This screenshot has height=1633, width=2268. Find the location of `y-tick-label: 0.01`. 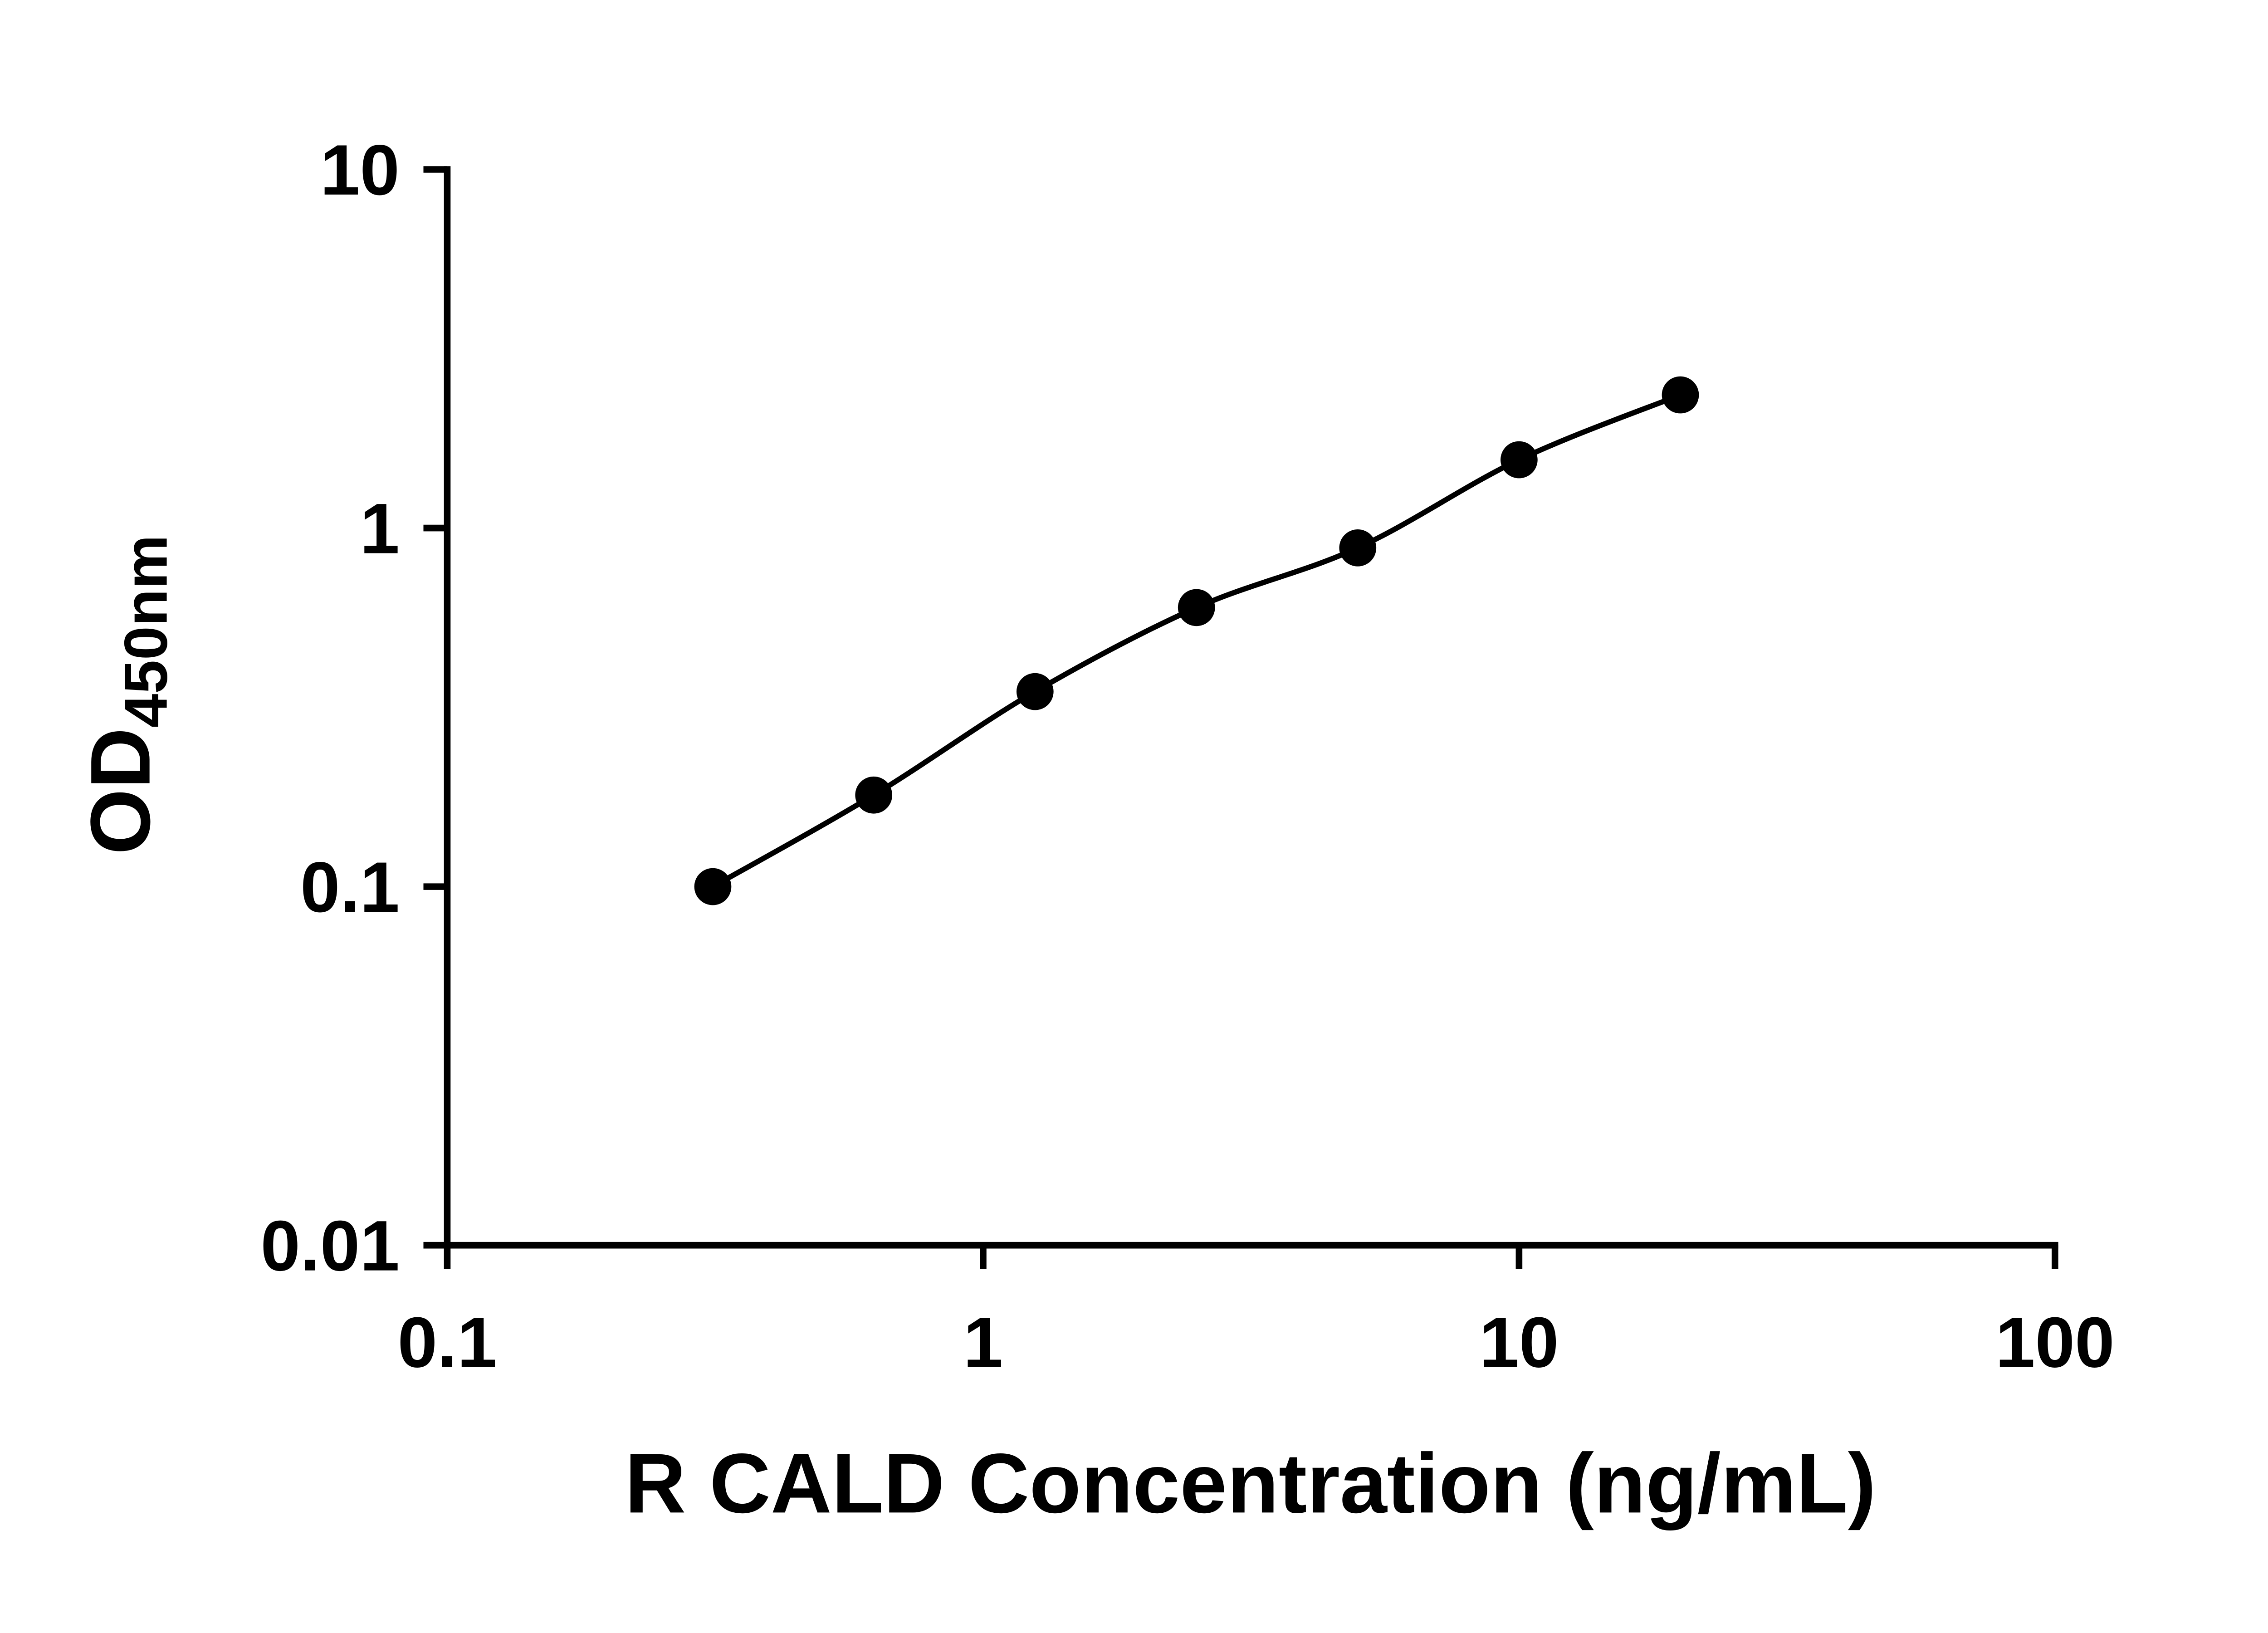

y-tick-label: 0.01 is located at coordinates (330, 1246).